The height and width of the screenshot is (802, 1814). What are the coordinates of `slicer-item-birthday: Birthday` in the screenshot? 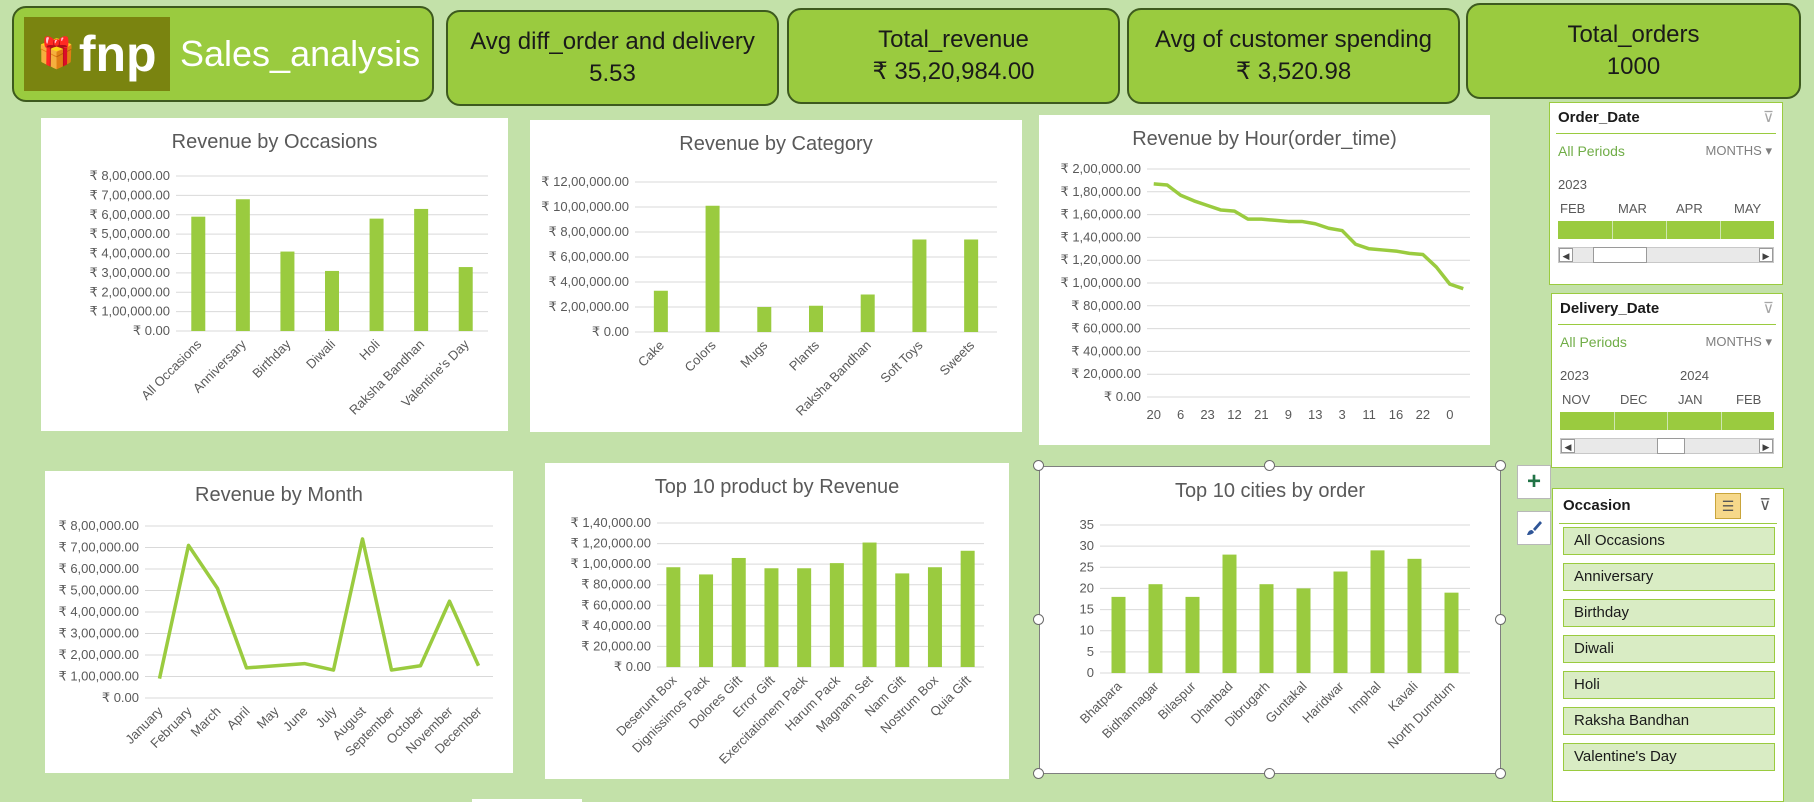 It's located at (1669, 613).